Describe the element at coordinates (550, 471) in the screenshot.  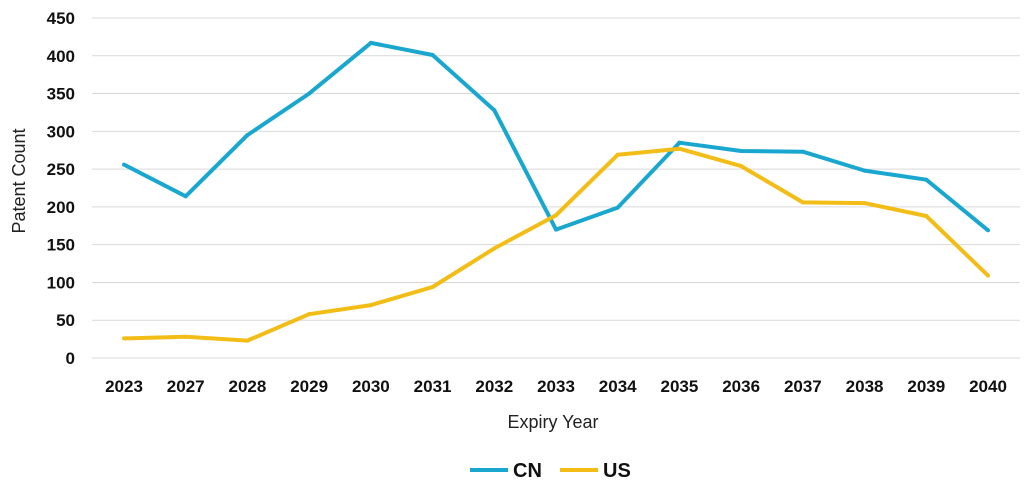
I see `legend: CN US` at that location.